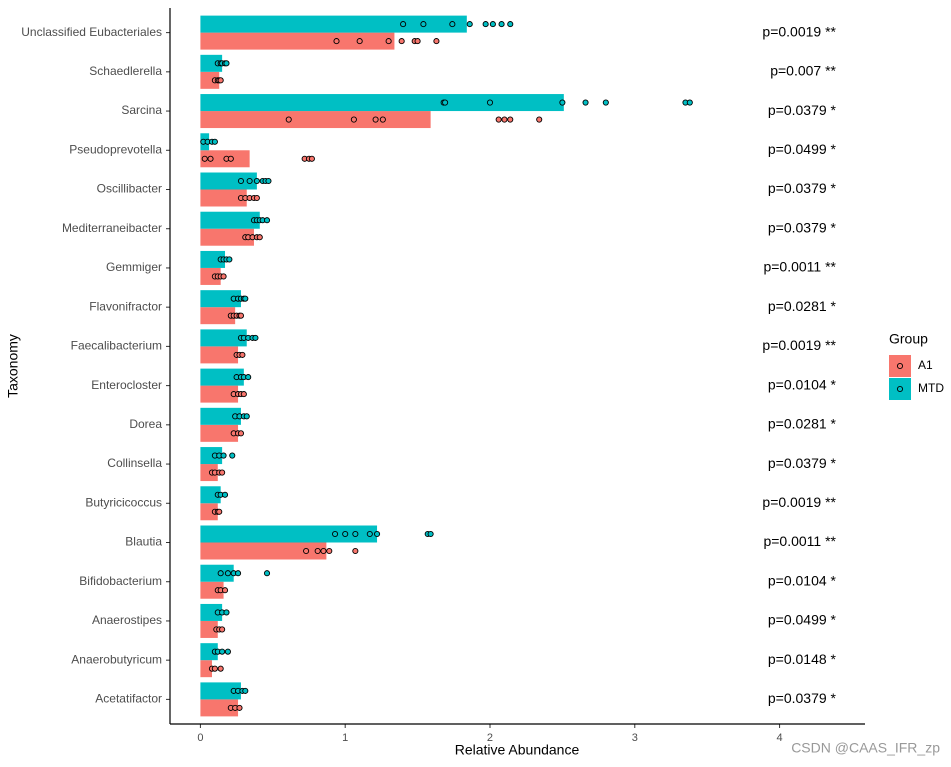 This screenshot has height=767, width=951. Describe the element at coordinates (13, 366) in the screenshot. I see `y-axis-label: Taxonomy` at that location.